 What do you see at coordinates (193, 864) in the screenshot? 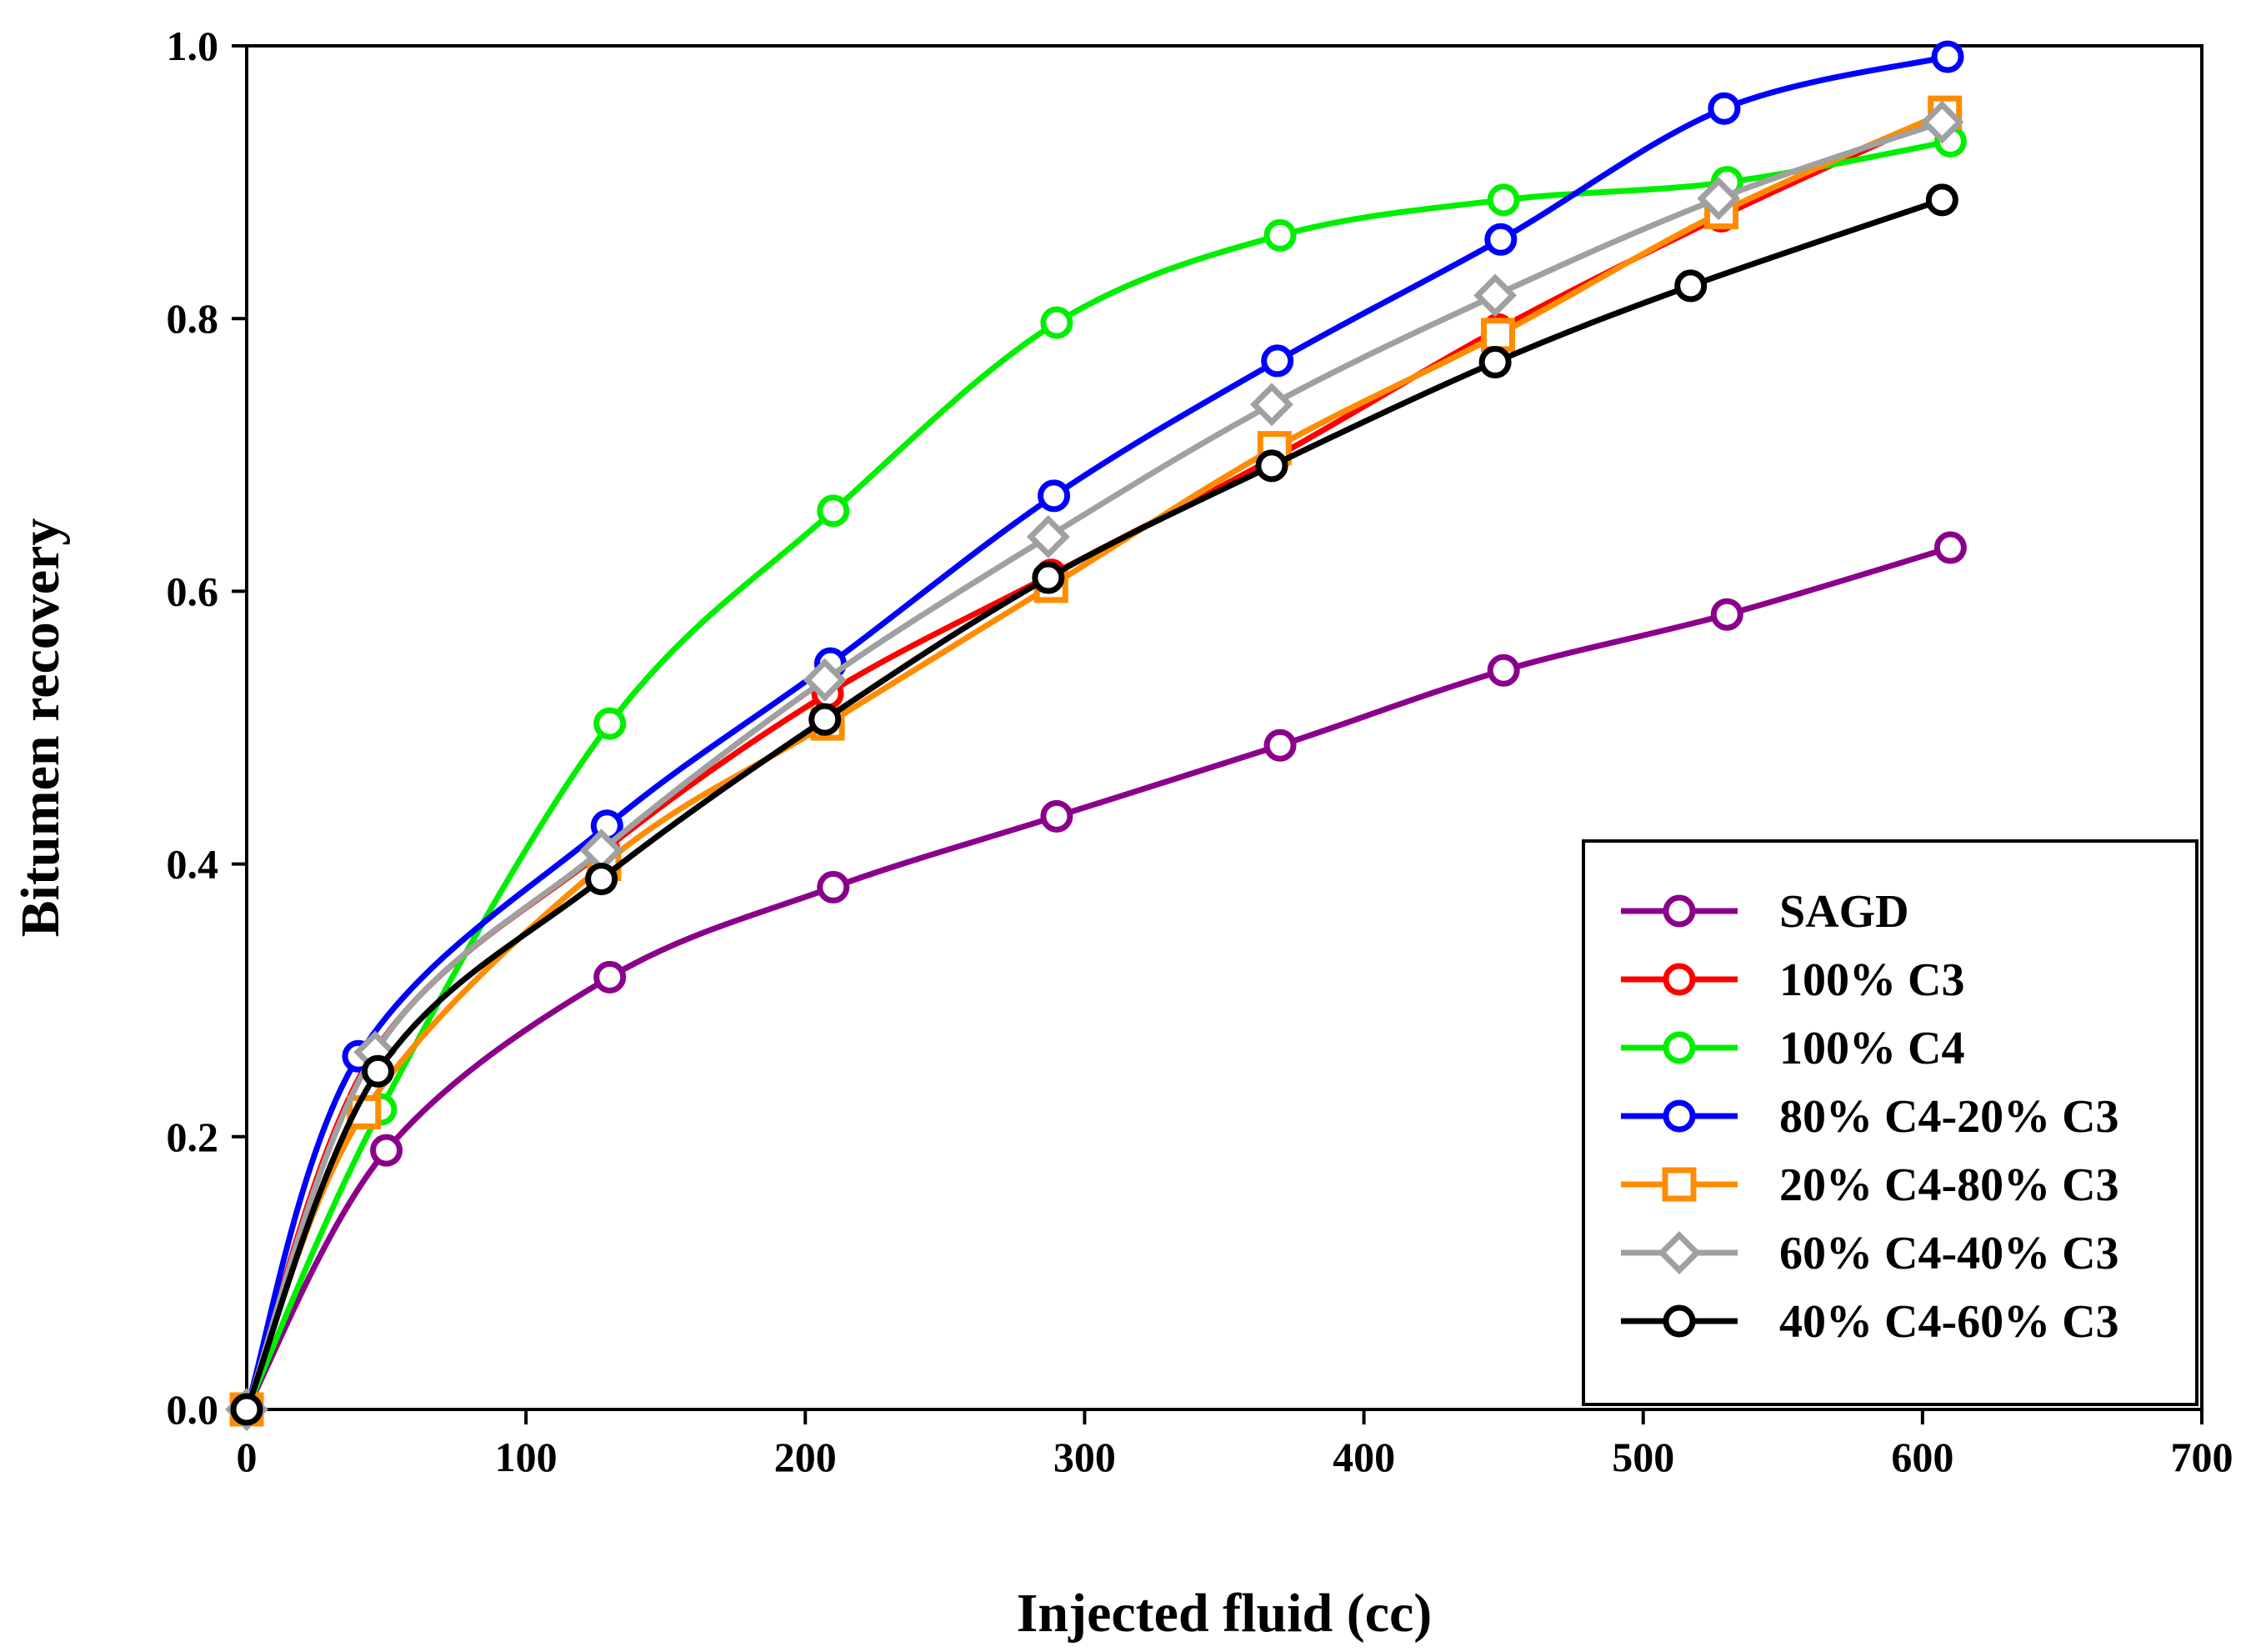
I see `y-tick-label: 0.4` at bounding box center [193, 864].